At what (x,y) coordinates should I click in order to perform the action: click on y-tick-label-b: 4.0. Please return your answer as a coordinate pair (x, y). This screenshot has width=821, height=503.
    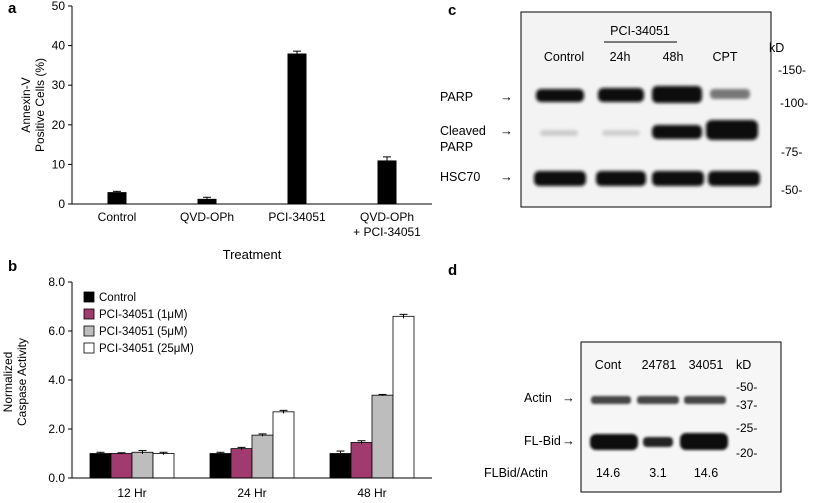
    Looking at the image, I should click on (56, 380).